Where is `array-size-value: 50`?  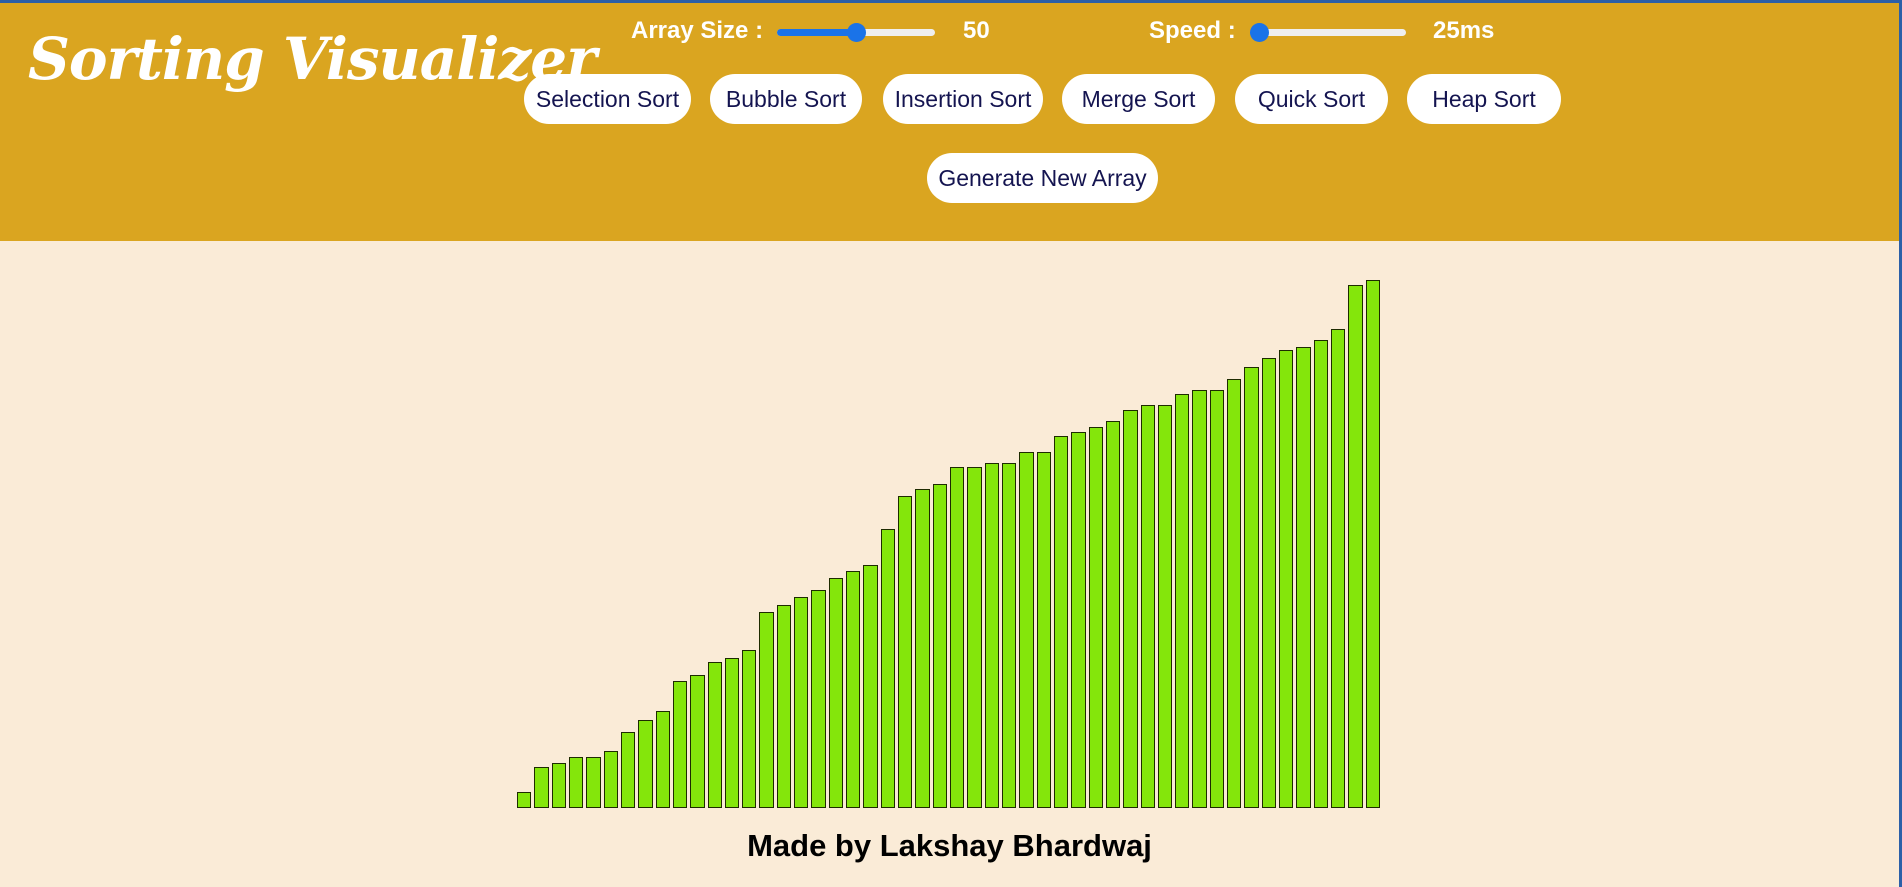
array-size-value: 50 is located at coordinates (976, 30).